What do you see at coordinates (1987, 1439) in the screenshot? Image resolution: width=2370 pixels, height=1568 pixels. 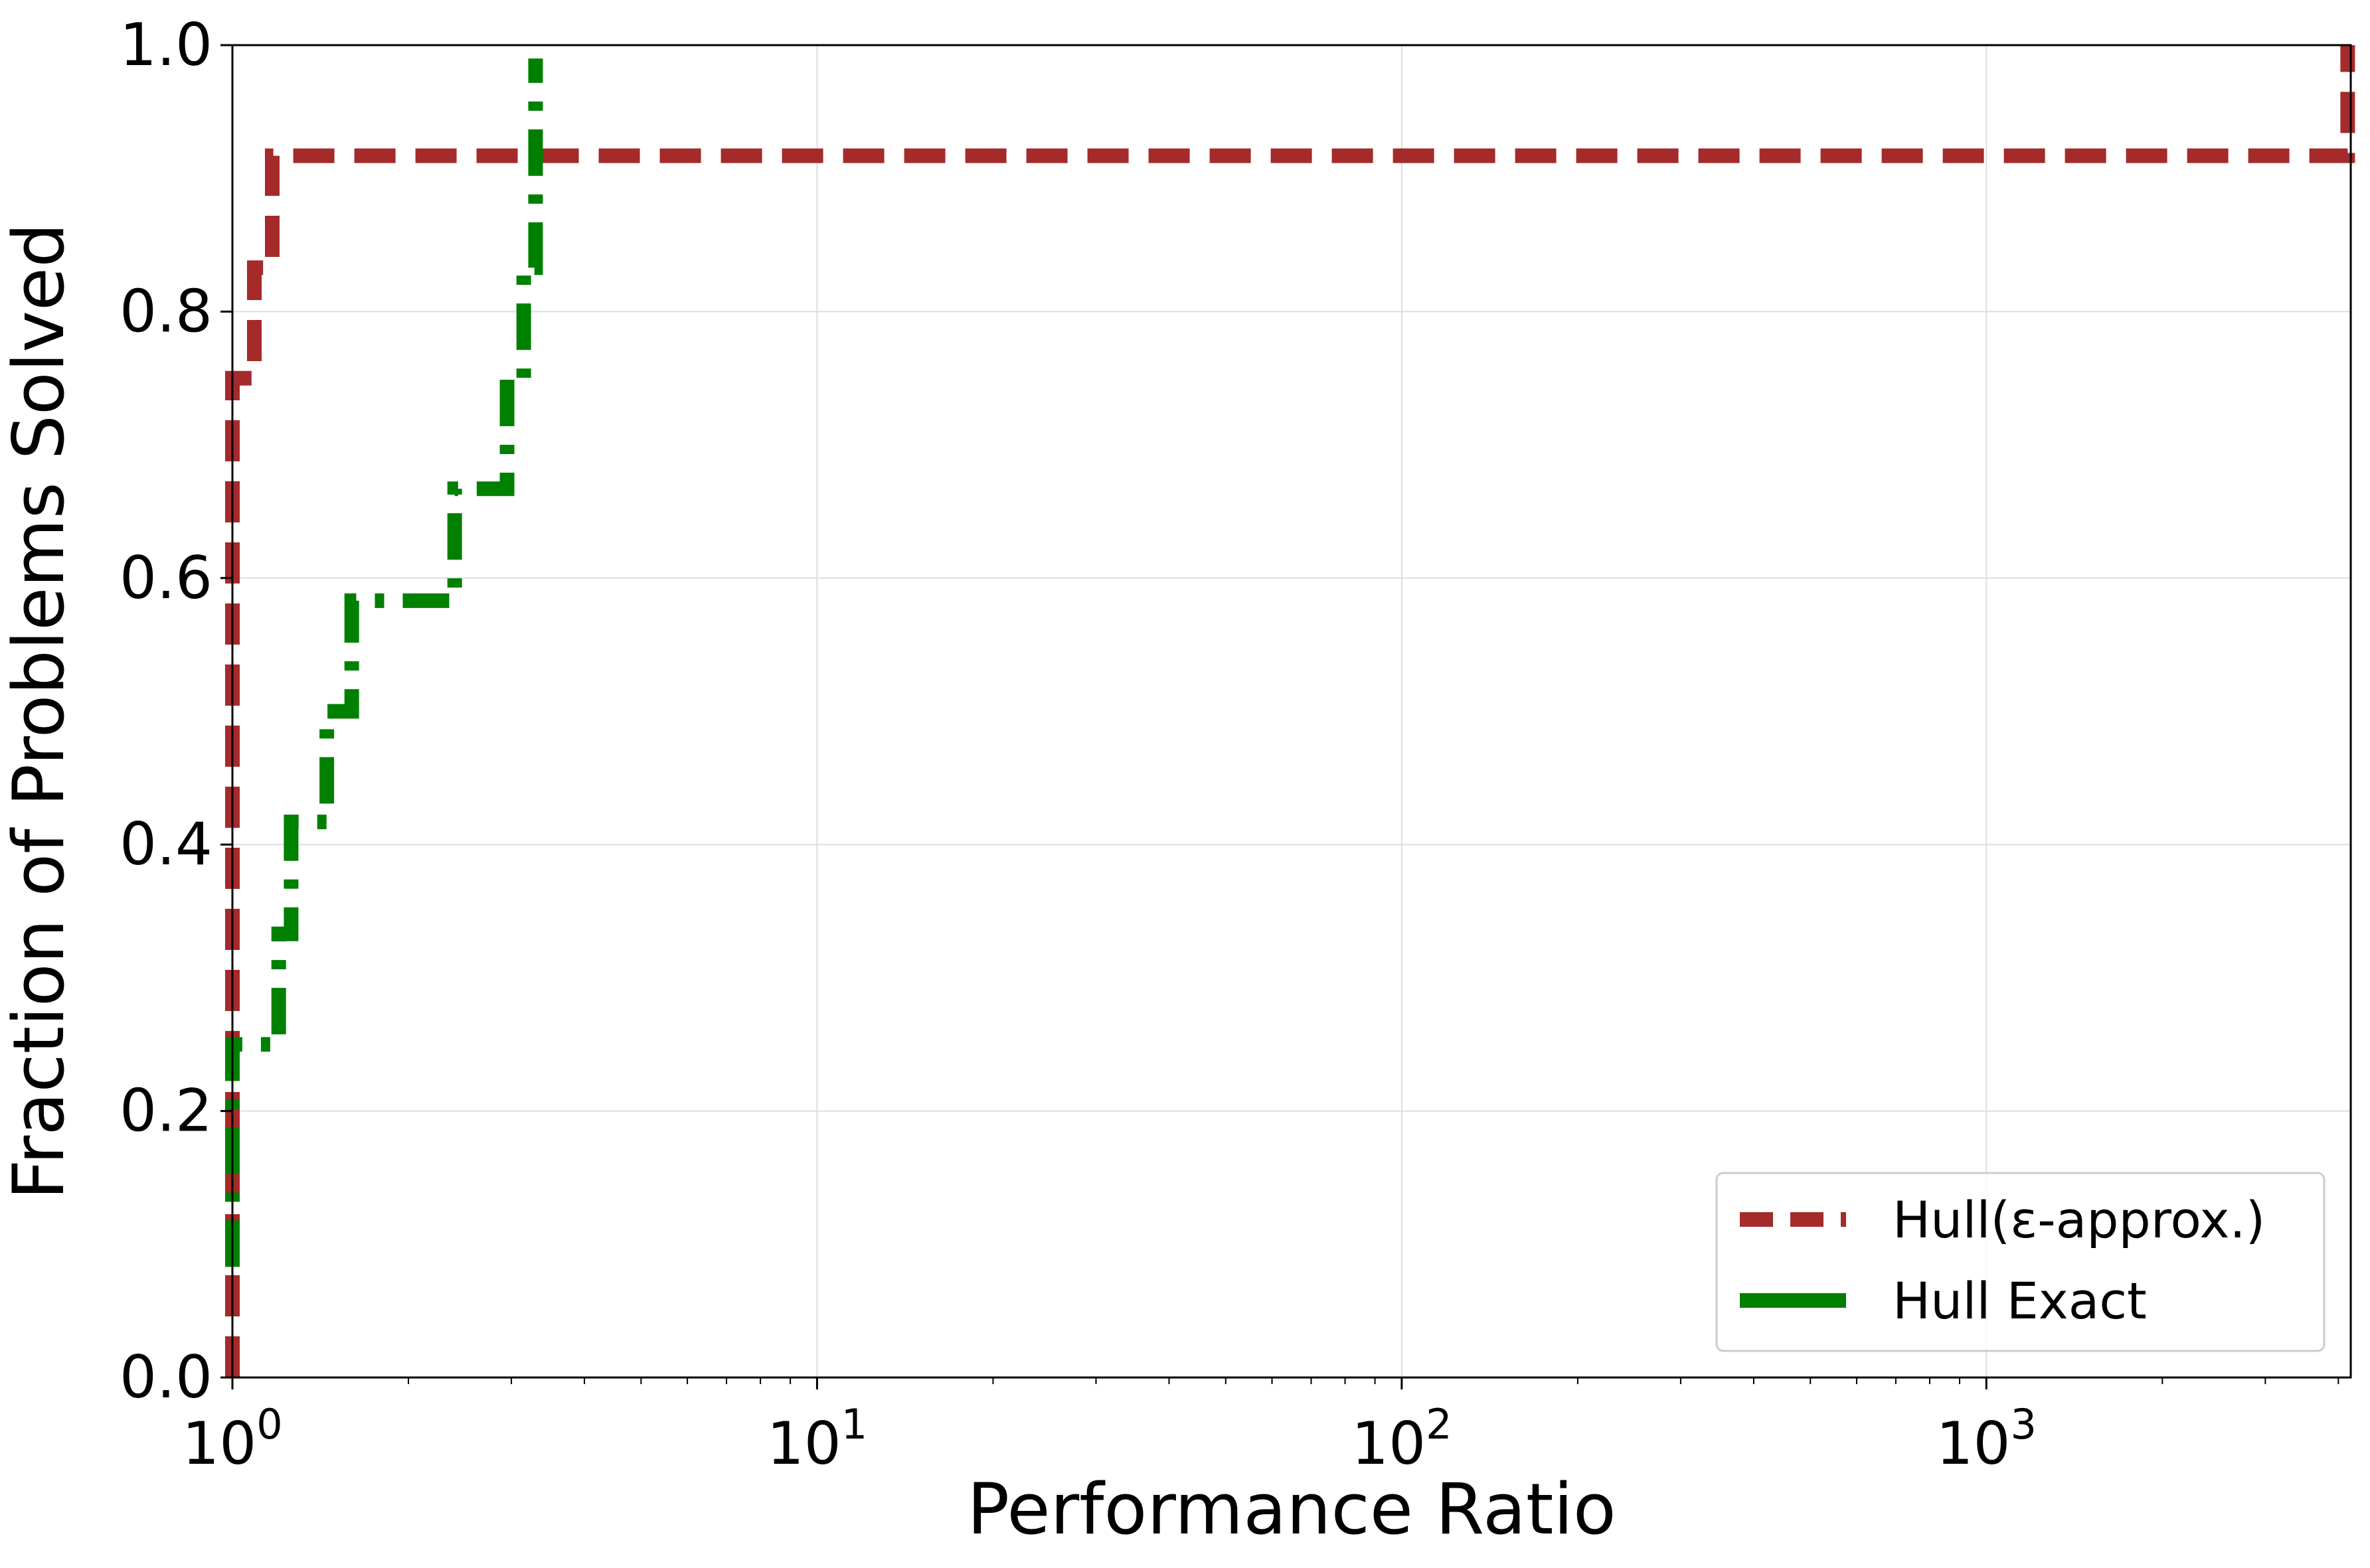 I see `x-tick-label: 10³` at bounding box center [1987, 1439].